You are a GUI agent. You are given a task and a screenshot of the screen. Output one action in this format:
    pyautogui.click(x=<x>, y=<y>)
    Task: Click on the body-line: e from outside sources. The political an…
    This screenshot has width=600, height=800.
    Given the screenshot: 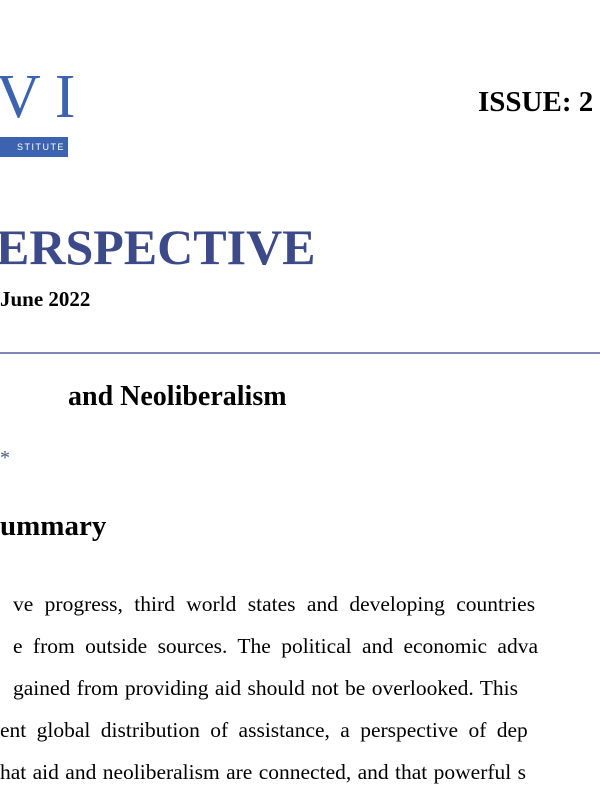 What is the action you would take?
    pyautogui.click(x=275, y=646)
    